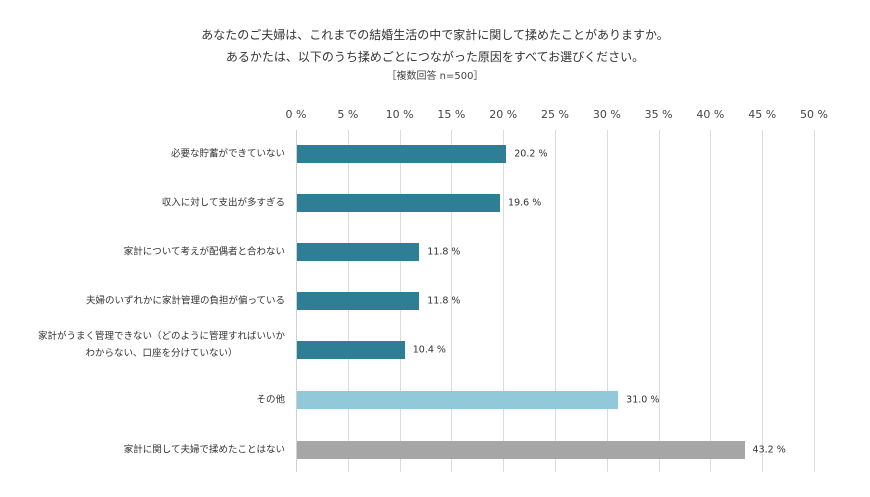  I want to click on value-label: 43.2 %, so click(769, 450).